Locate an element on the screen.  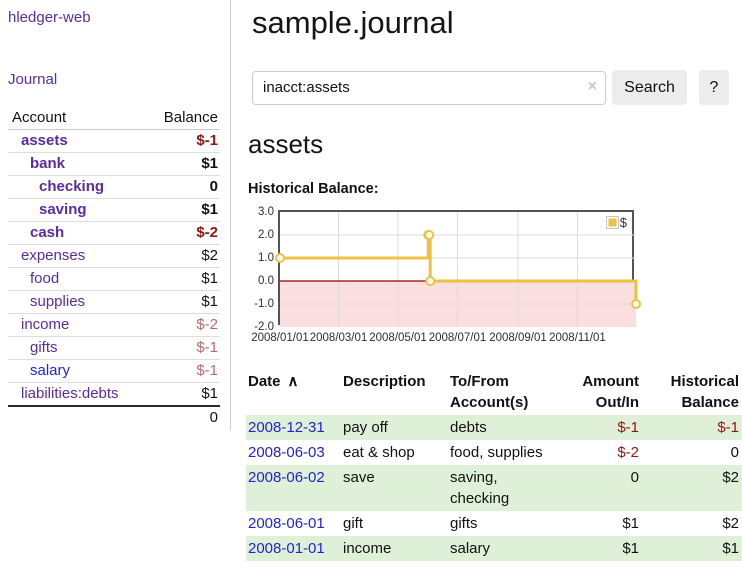
balance-column-header-txn: Historical Balance is located at coordinates (704, 392).